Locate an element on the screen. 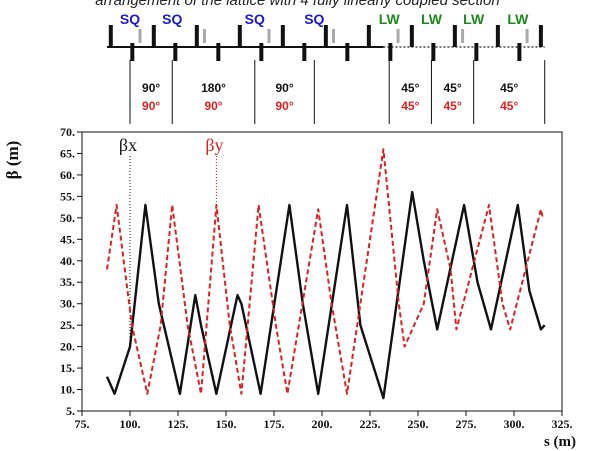 This screenshot has height=451, width=595. y-tick-label: 65. is located at coordinates (67, 153).